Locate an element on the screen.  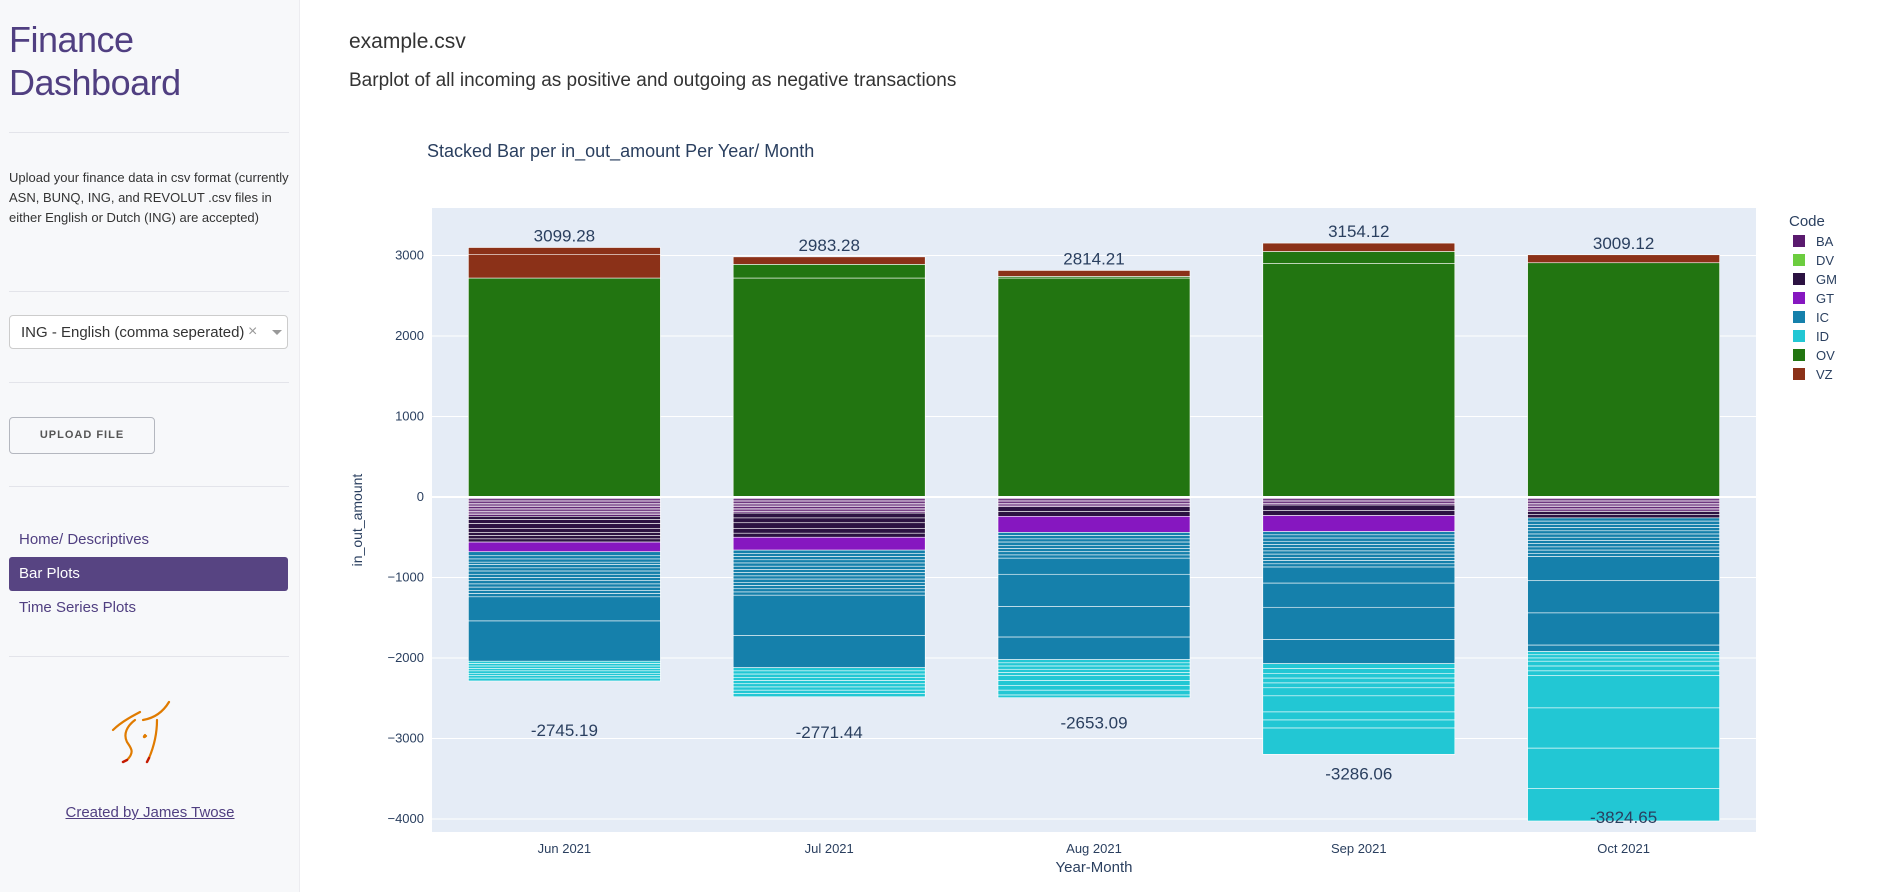
legend-label-dv: DV is located at coordinates (1825, 260).